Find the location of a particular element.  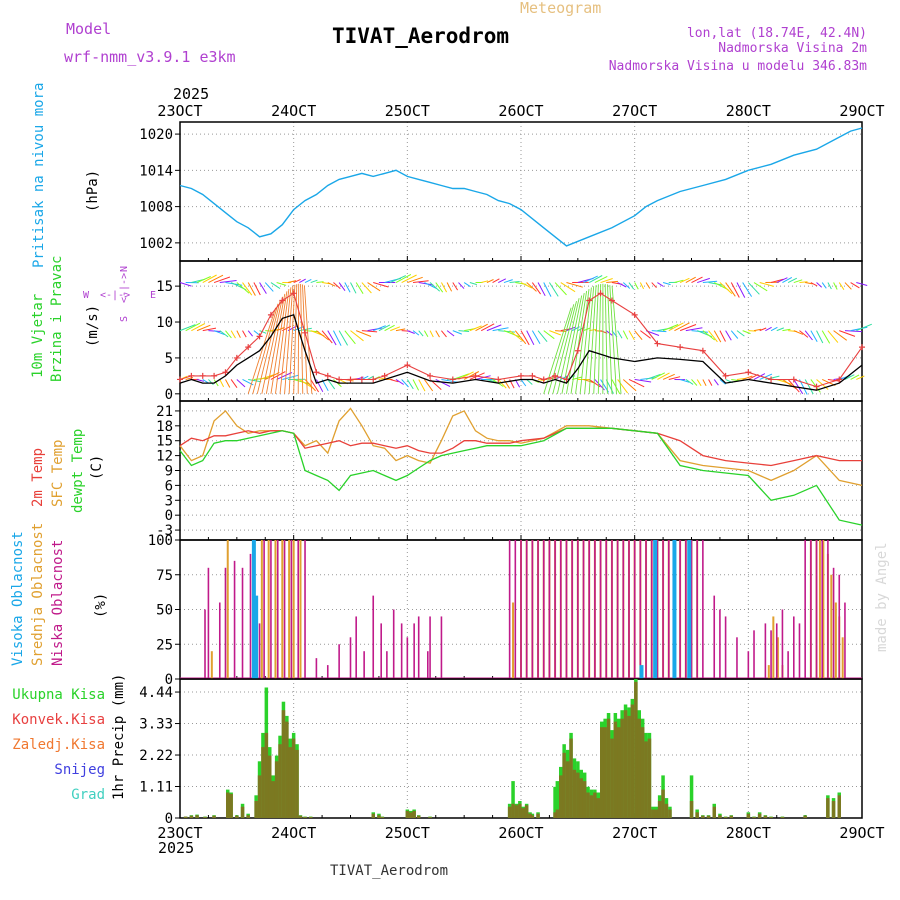

y-tick-label: 18 is located at coordinates (164, 427).